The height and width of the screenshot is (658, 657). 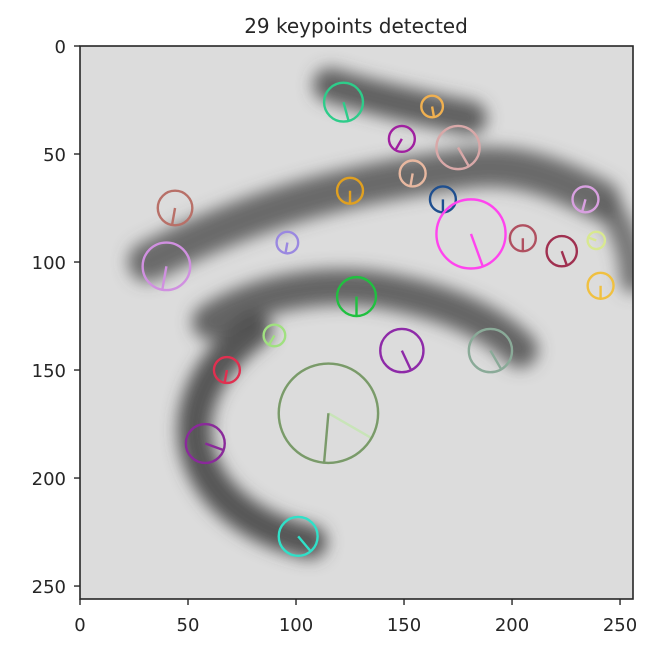 I want to click on y-axis: 0 50 100 150 200 250, so click(x=56, y=317).